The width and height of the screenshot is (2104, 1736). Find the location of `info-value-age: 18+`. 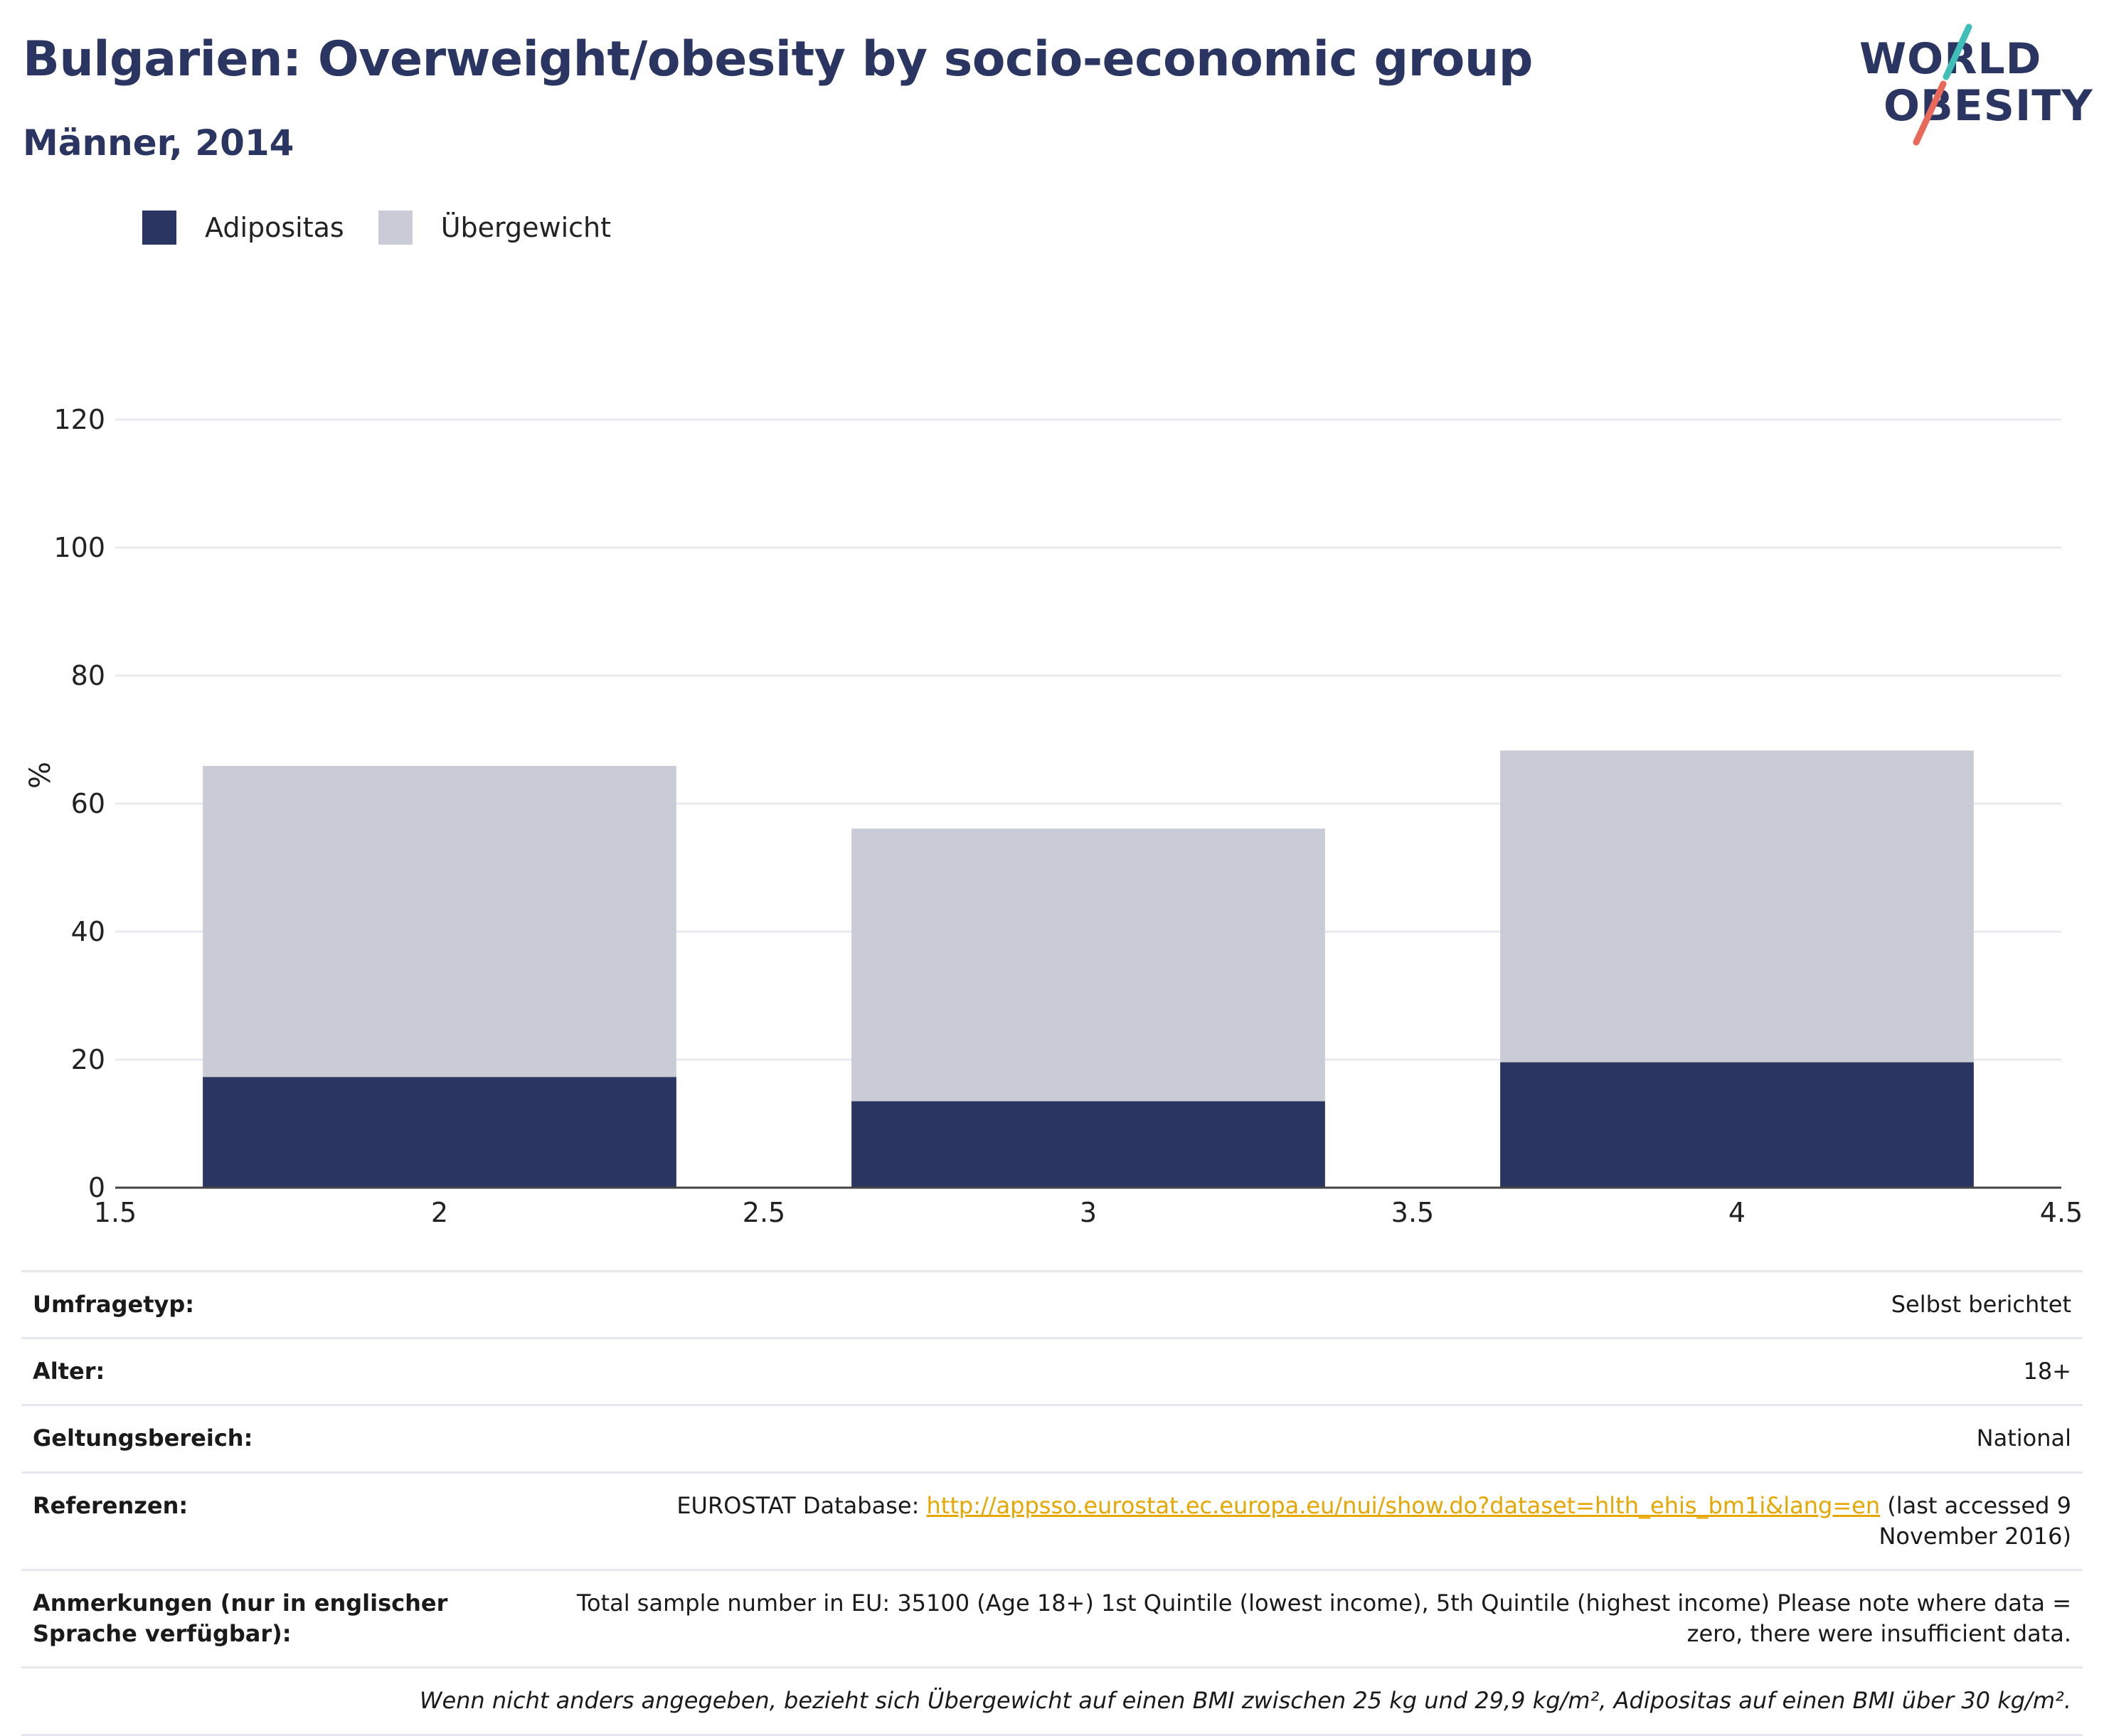

info-value-age: 18+ is located at coordinates (1319, 1371).